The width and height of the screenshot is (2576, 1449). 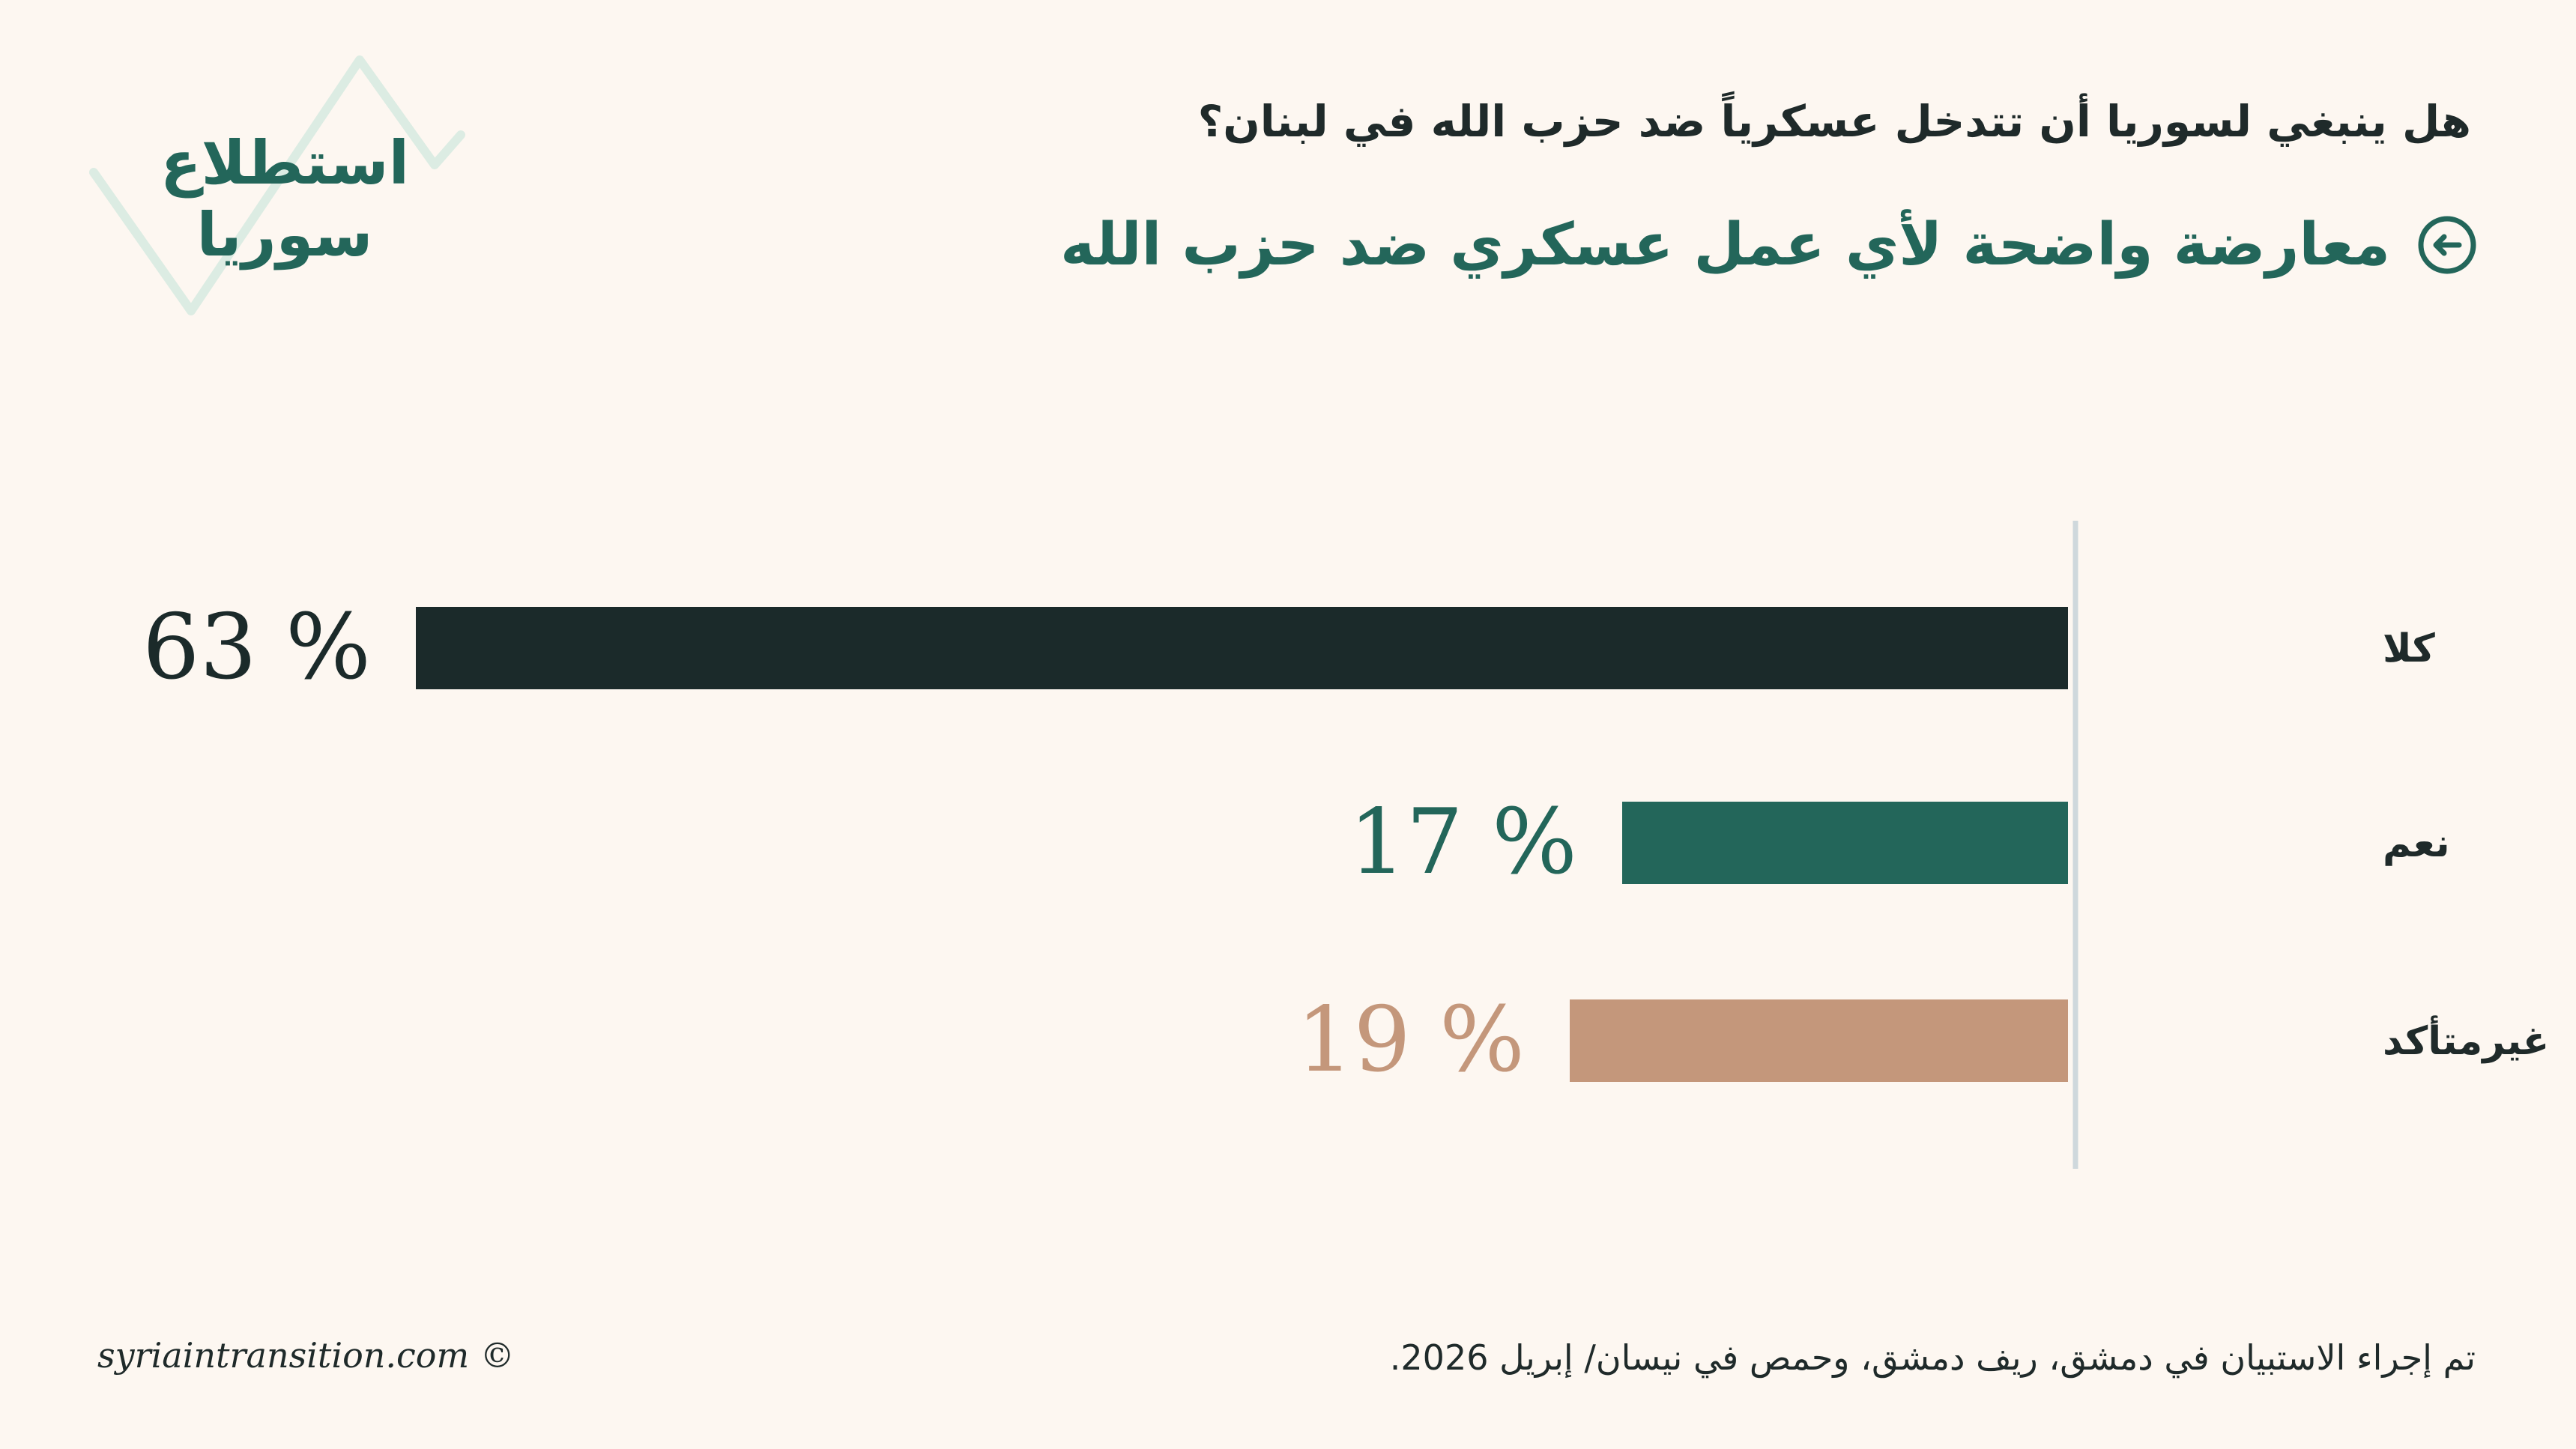 What do you see at coordinates (285, 199) in the screenshot?
I see `logo-text: استطلاع سوريا` at bounding box center [285, 199].